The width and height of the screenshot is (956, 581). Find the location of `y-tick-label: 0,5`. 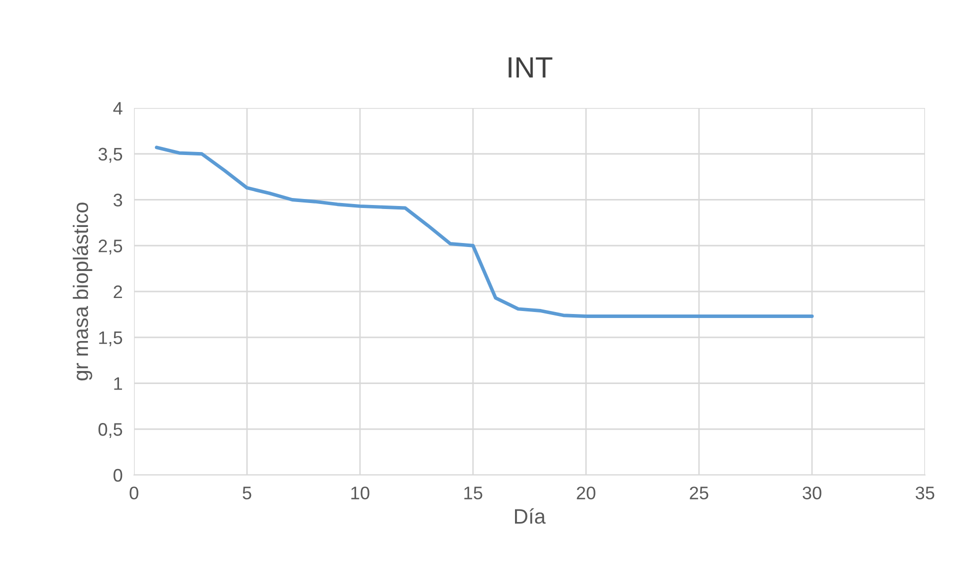

y-tick-label: 0,5 is located at coordinates (110, 430).